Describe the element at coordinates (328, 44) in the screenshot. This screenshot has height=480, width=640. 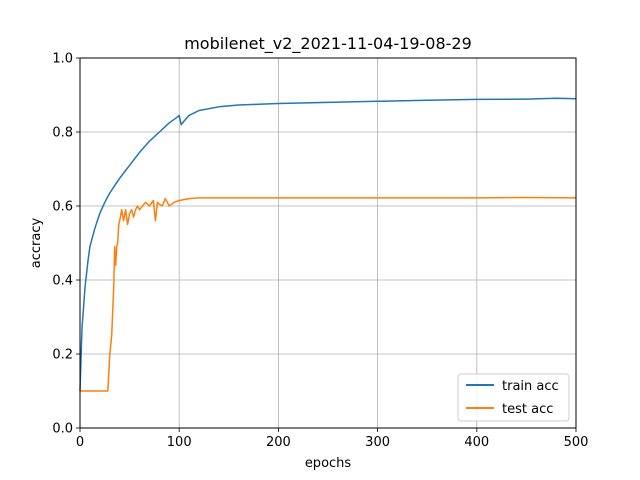
I see `chart-title: mobilenet_v2_2021-11-04-19-08-29` at that location.